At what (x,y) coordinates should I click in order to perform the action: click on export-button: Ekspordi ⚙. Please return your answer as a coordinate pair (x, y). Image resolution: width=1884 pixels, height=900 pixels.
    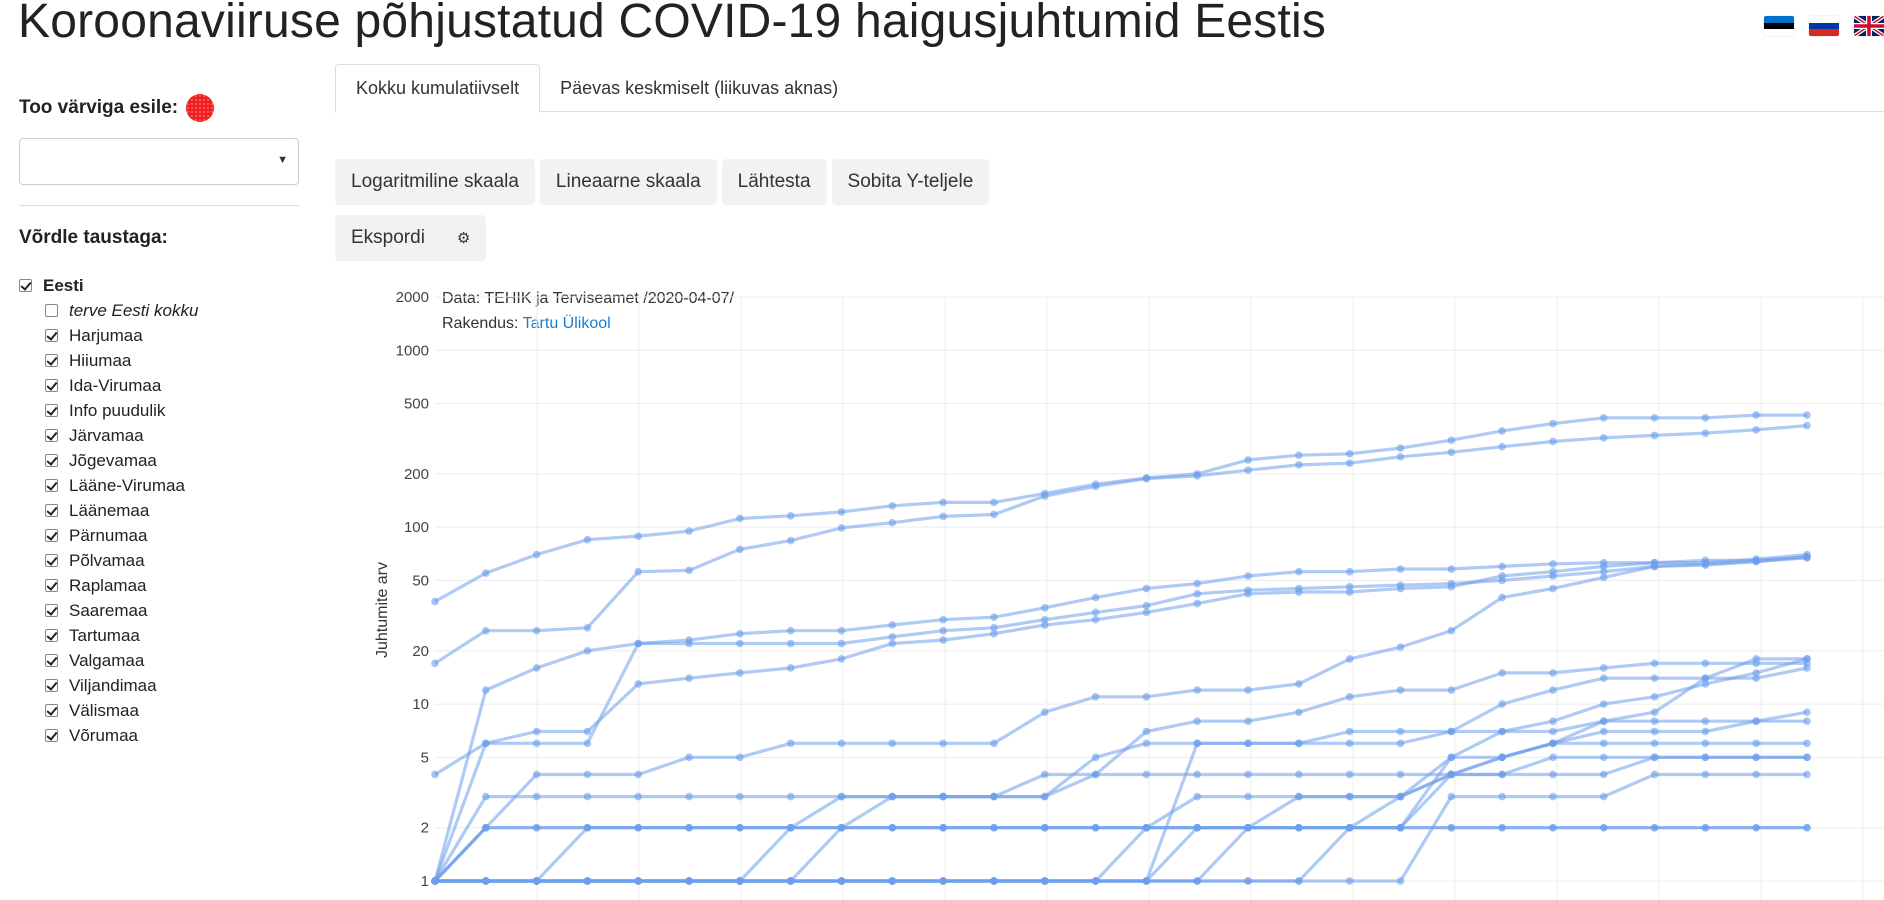
    Looking at the image, I should click on (411, 238).